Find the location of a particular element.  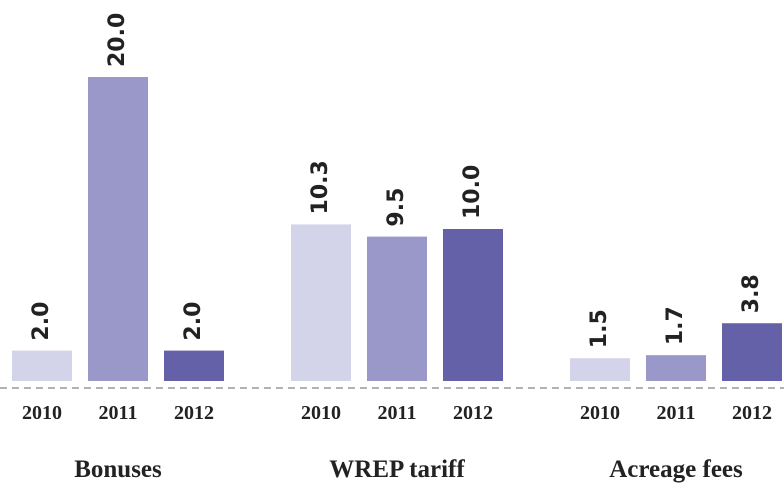

group-label: Acreage fees is located at coordinates (676, 469).